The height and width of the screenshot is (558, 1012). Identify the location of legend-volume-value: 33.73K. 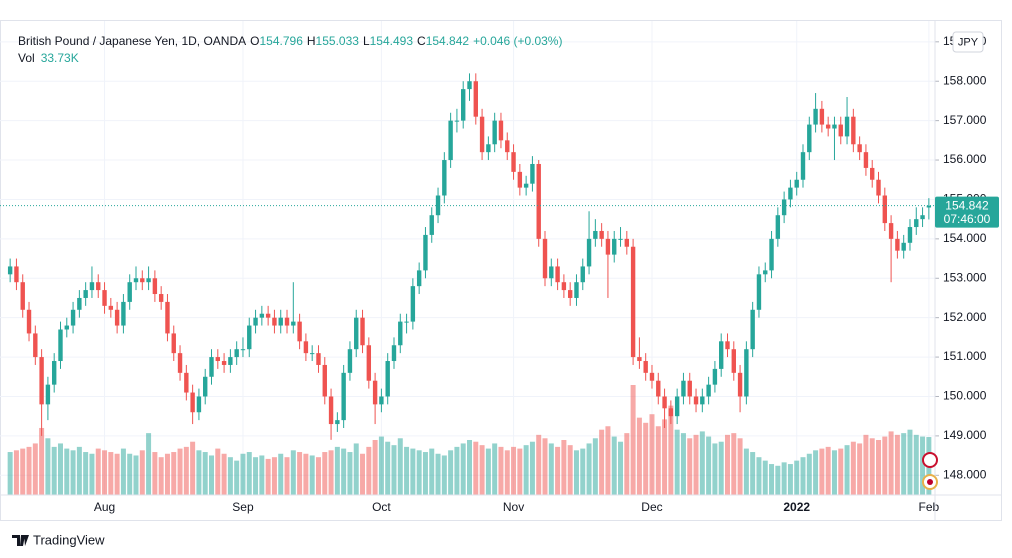
(60, 58).